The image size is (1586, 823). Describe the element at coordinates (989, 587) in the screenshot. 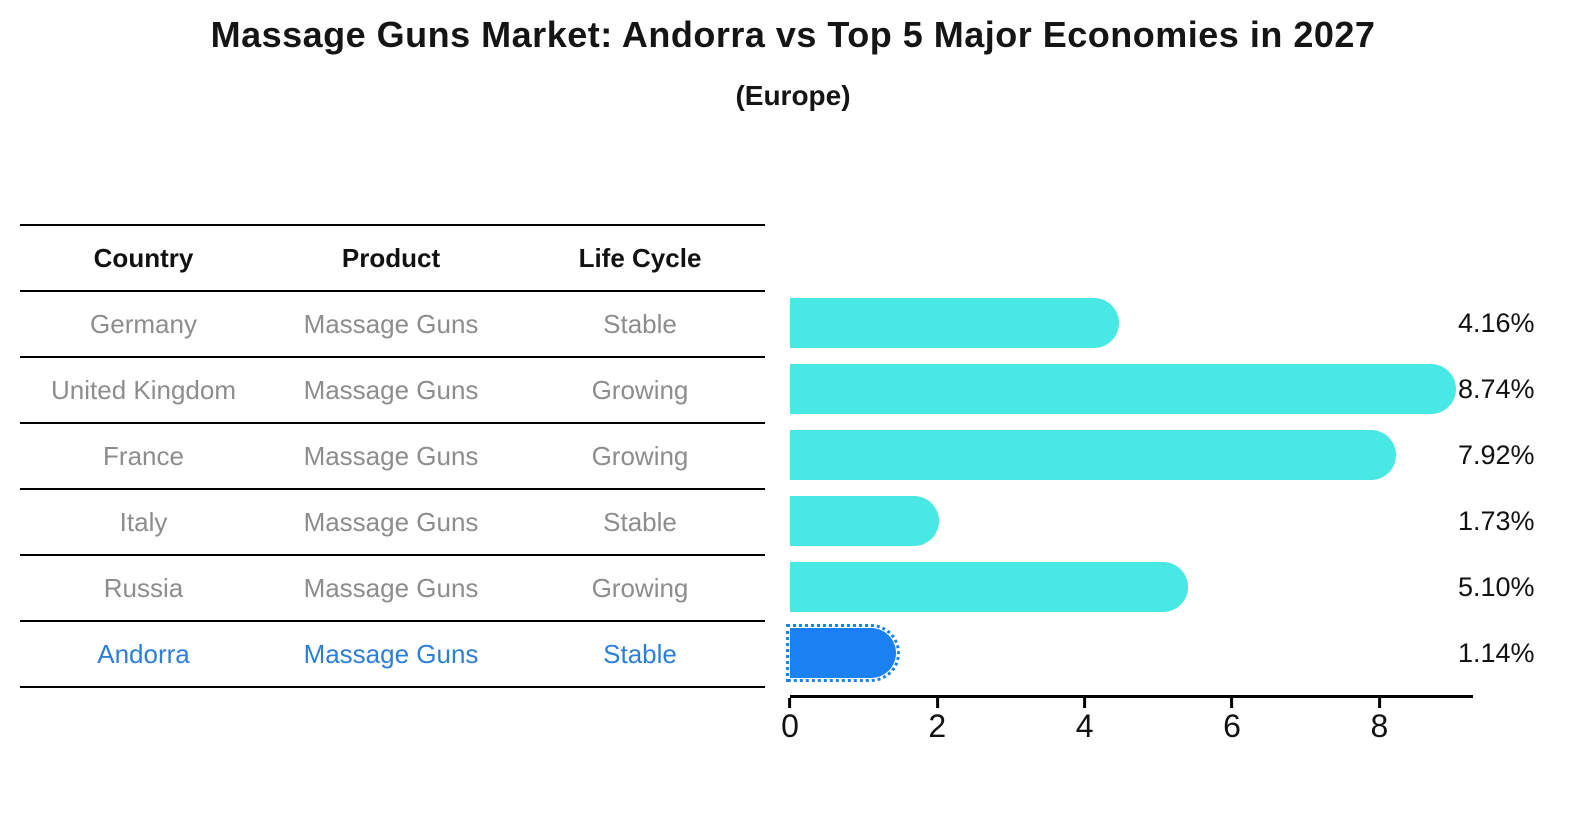

I see `bar-russia` at that location.